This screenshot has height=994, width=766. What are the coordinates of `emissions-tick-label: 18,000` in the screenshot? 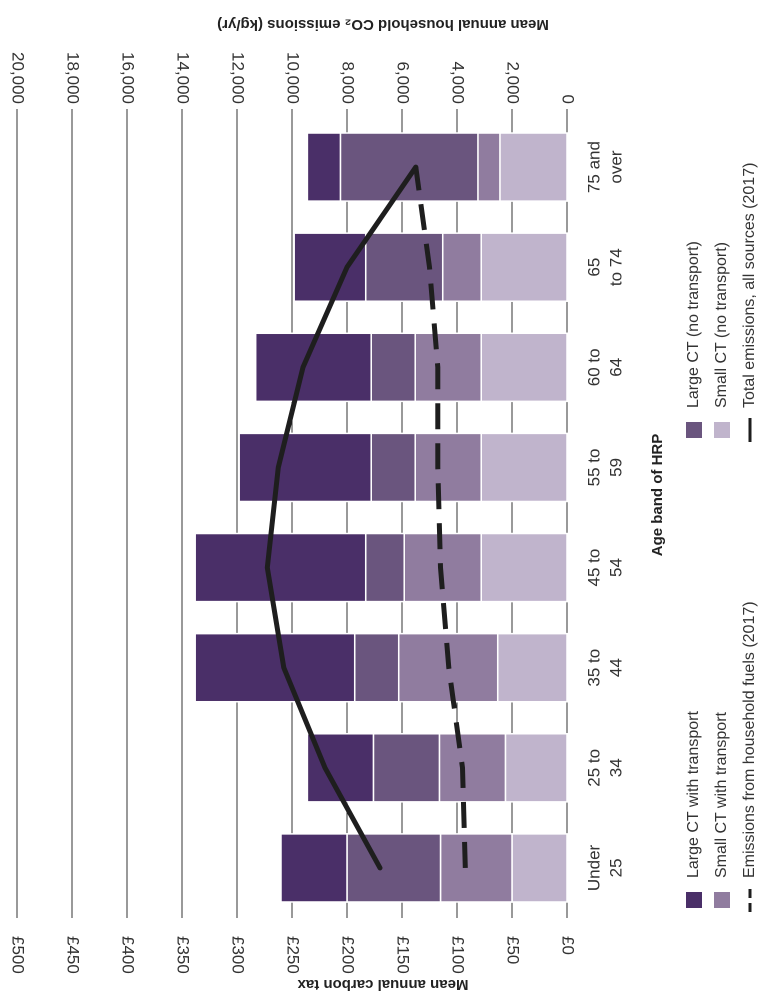 It's located at (73, 78).